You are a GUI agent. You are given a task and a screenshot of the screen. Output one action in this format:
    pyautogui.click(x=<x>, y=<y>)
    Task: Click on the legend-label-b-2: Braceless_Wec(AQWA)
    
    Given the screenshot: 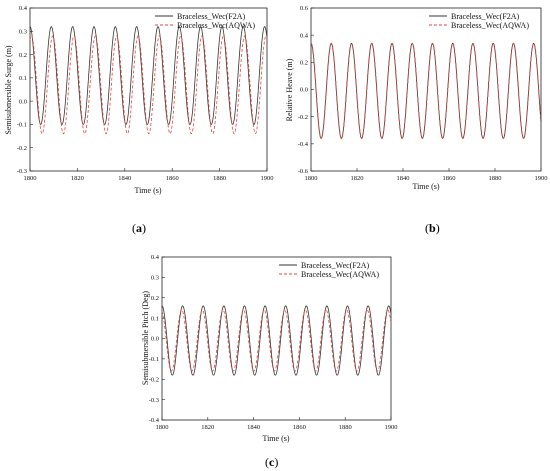 What is the action you would take?
    pyautogui.click(x=490, y=25)
    